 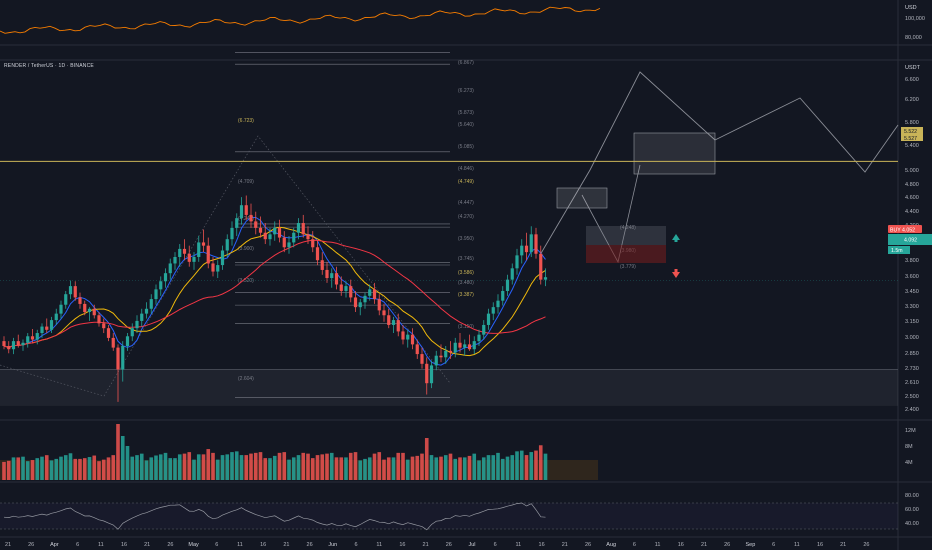 I want to click on time-axis-label: Jun, so click(x=332, y=545).